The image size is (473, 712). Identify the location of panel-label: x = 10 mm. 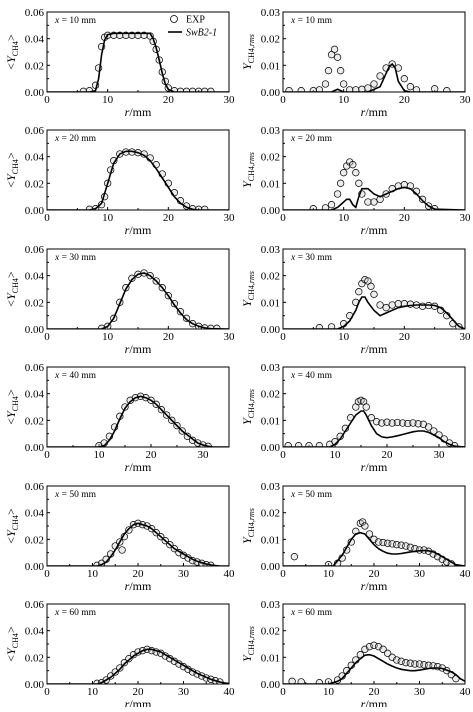
(75, 21).